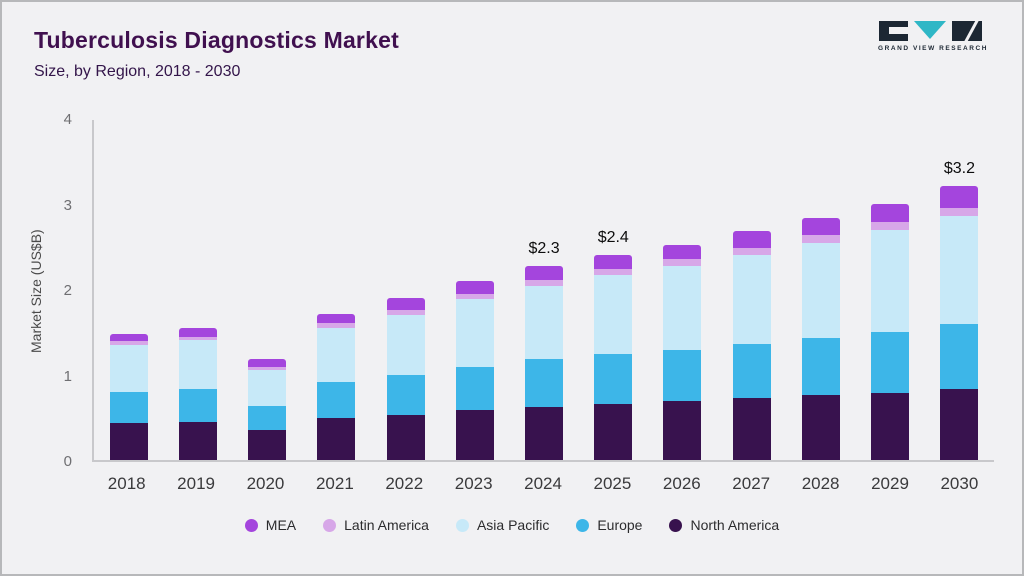  I want to click on bar-segment-latin-america-2021, so click(336, 325).